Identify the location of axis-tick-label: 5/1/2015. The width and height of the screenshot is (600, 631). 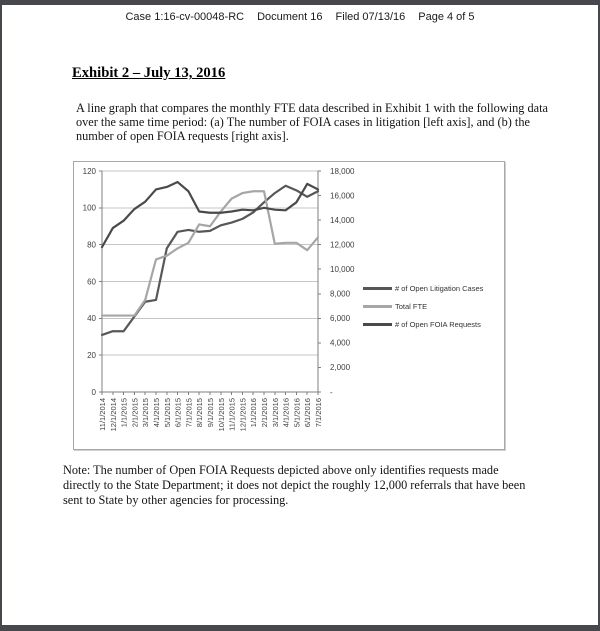
(167, 412).